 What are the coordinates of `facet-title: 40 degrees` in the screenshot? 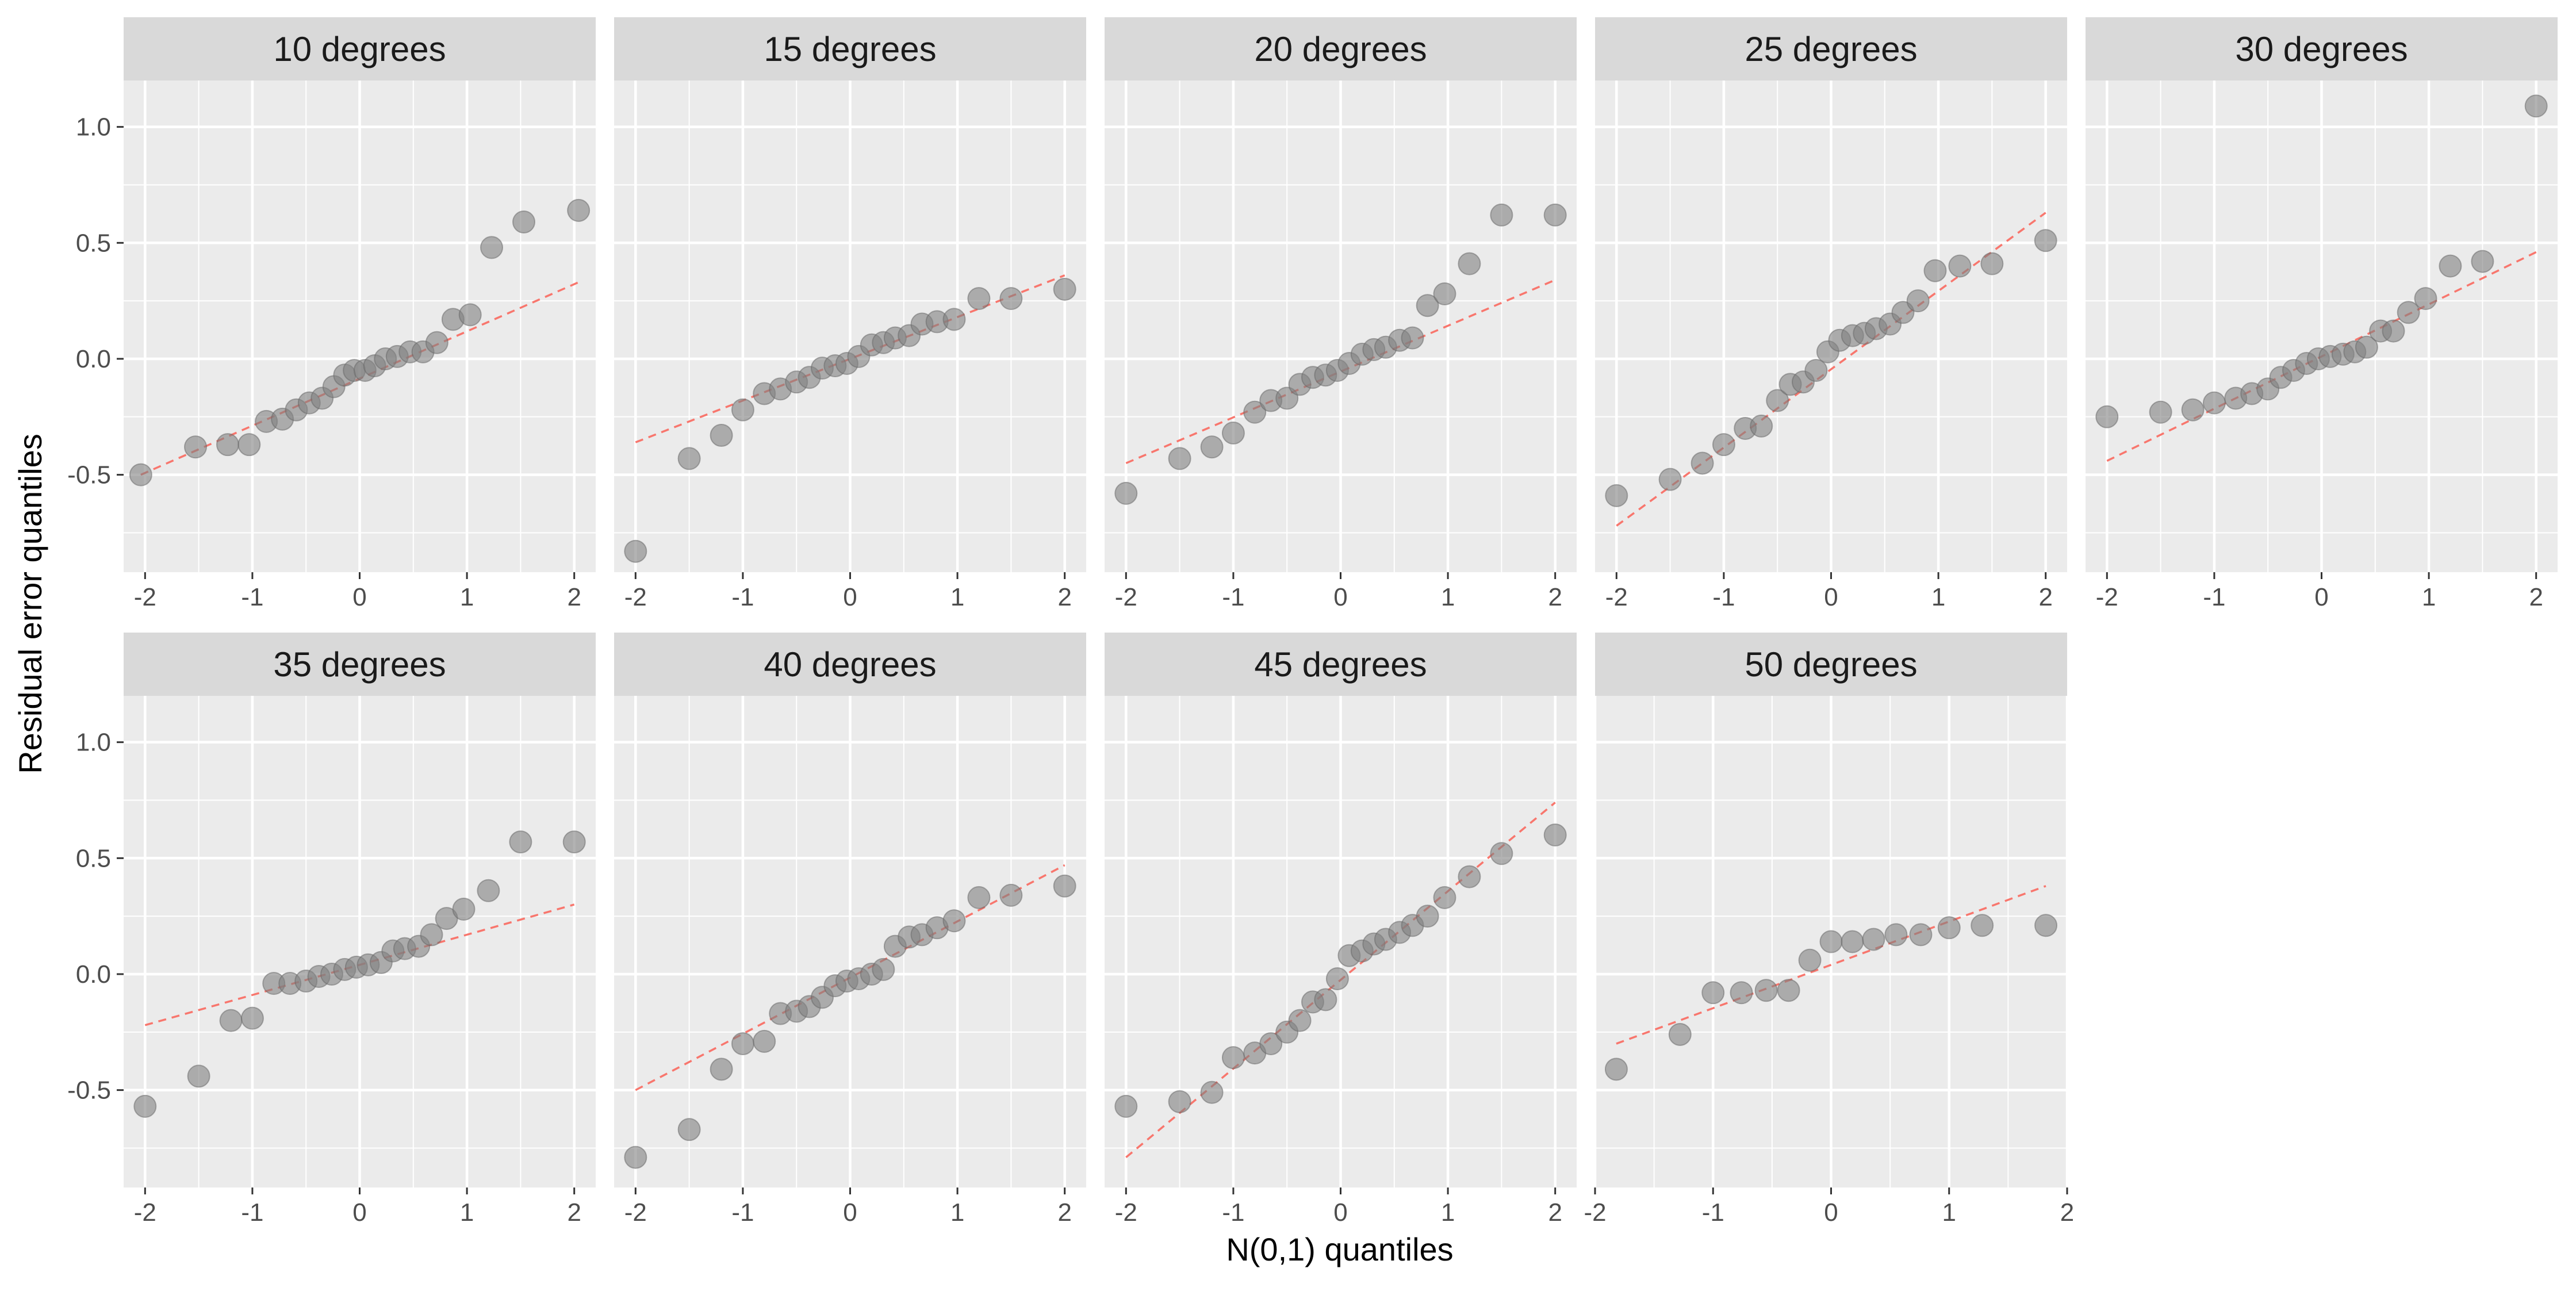 It's located at (850, 665).